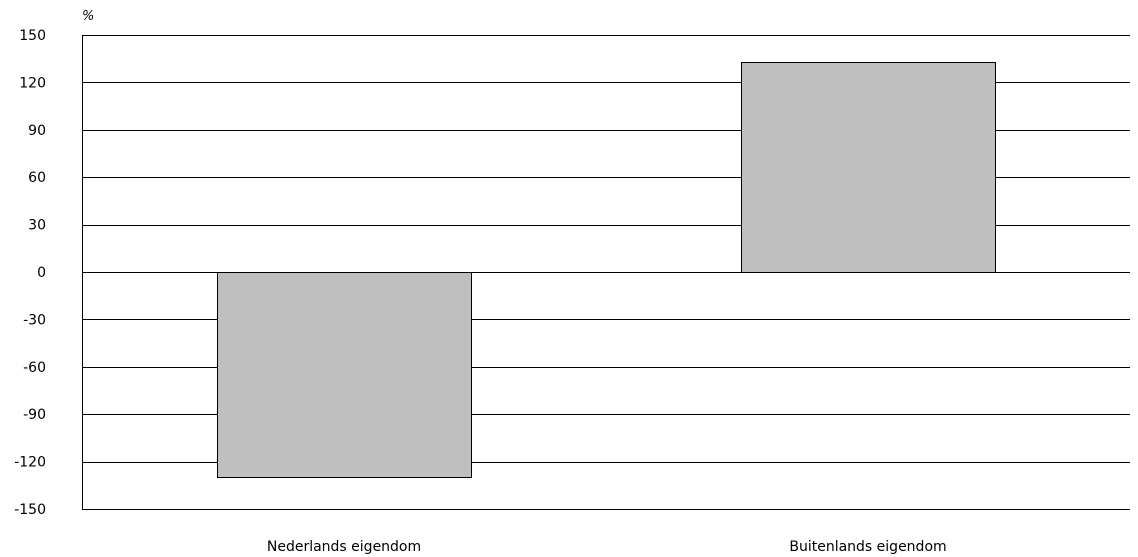 The width and height of the screenshot is (1138, 557). What do you see at coordinates (30, 463) in the screenshot?
I see `y-tick-label: -120` at bounding box center [30, 463].